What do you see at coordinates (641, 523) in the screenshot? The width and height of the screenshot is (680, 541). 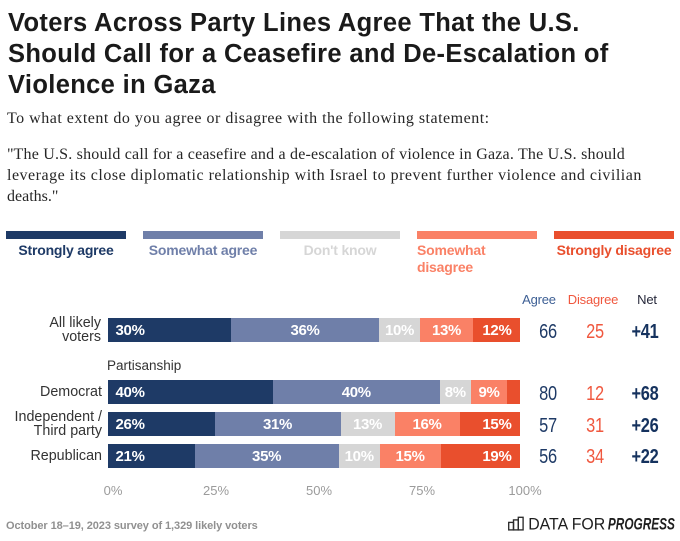 I see `svg-text: PROGRESS` at bounding box center [641, 523].